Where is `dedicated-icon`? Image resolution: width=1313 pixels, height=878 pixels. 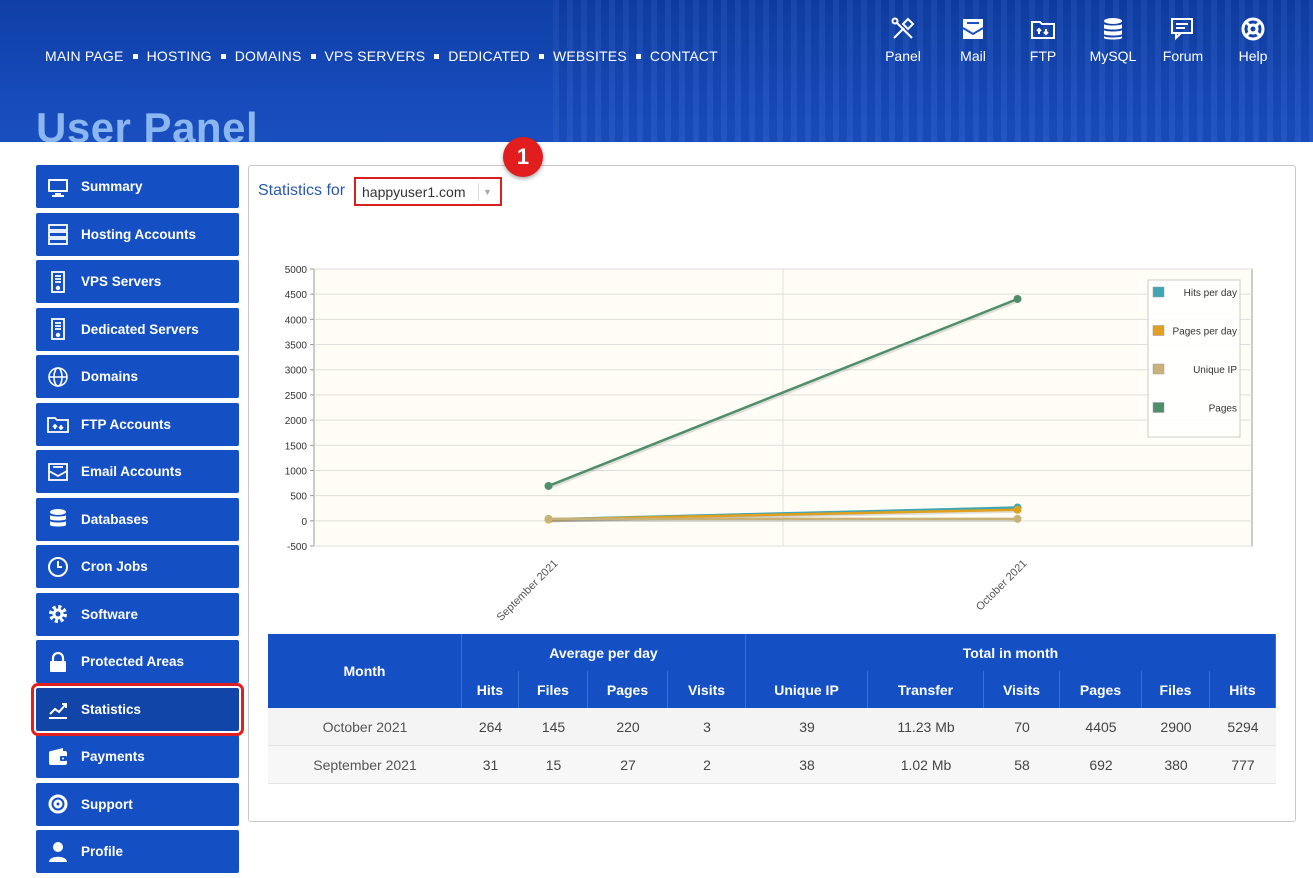
dedicated-icon is located at coordinates (58, 329).